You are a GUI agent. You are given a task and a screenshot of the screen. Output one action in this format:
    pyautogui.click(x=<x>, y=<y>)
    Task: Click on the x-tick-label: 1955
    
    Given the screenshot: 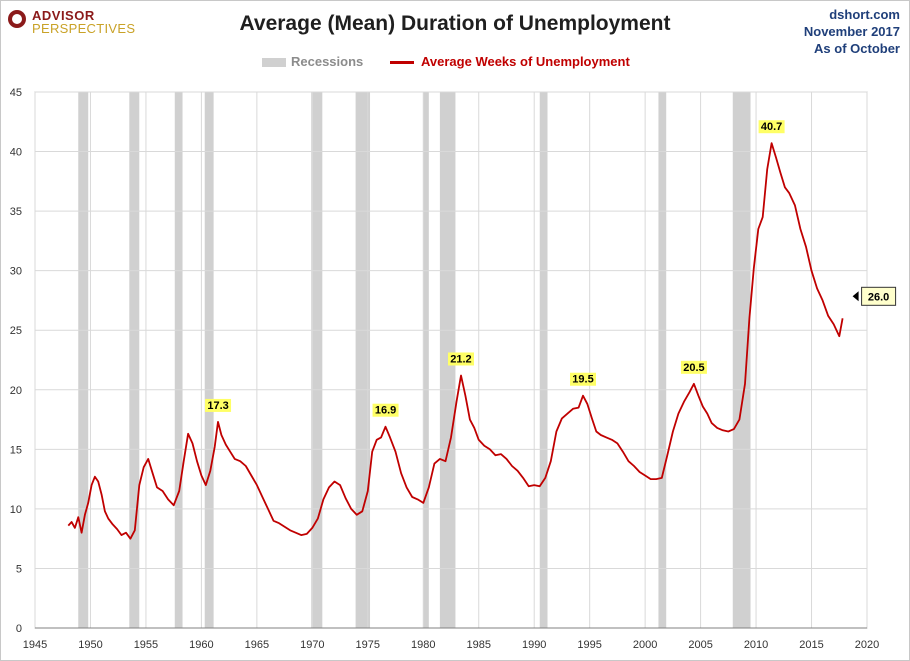 What is the action you would take?
    pyautogui.click(x=146, y=645)
    